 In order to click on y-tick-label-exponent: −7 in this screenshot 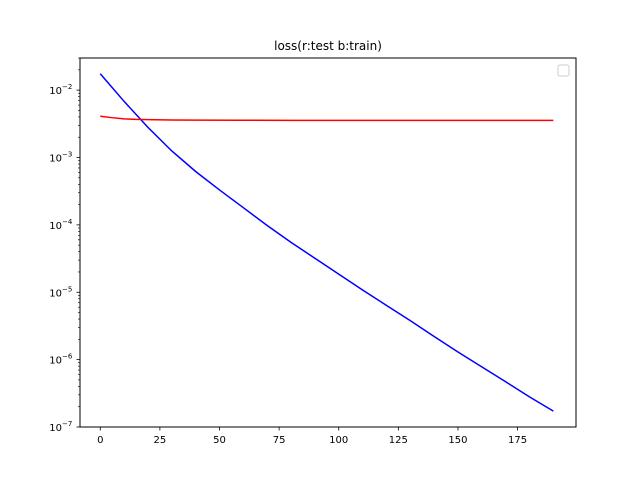, I will do `click(67, 424)`.